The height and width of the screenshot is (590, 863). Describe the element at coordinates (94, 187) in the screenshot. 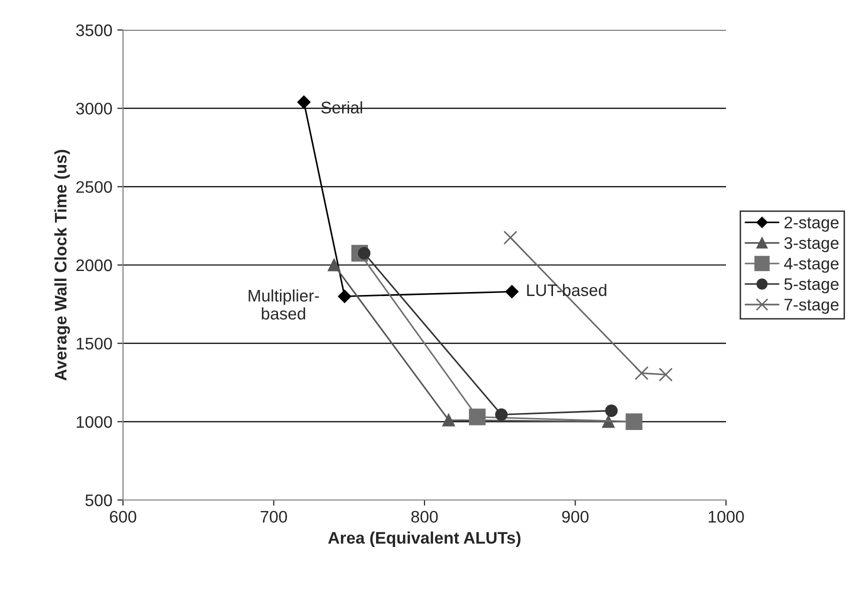

I see `y-tick-label: 2500` at that location.